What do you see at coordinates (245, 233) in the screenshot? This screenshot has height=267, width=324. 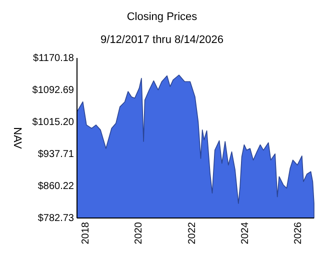 I see `x-tick-label: 2024` at bounding box center [245, 233].